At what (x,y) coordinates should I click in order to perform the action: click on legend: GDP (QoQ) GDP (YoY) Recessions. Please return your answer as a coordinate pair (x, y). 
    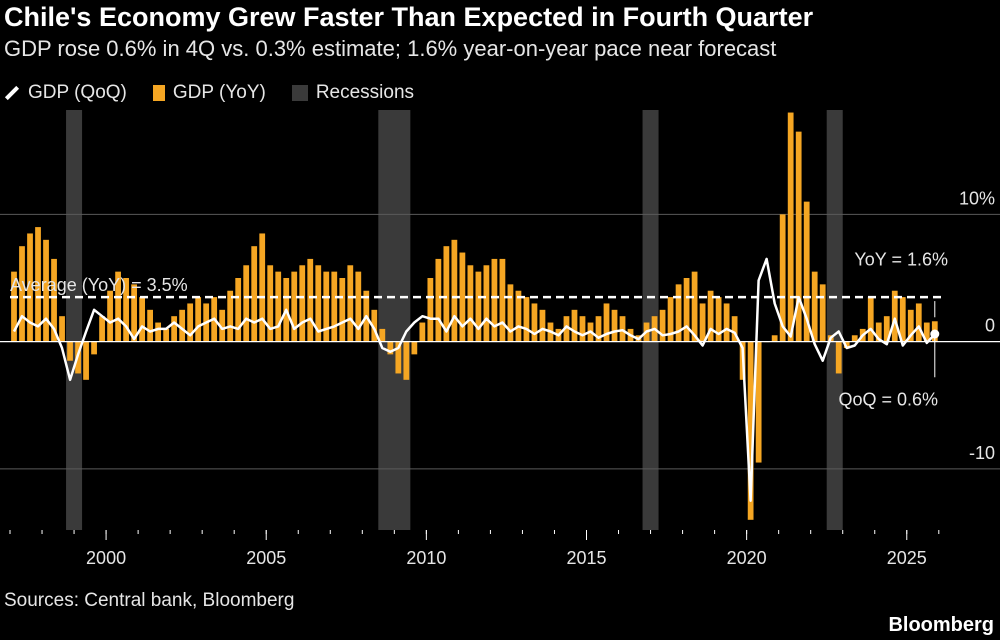
    Looking at the image, I should click on (222, 93).